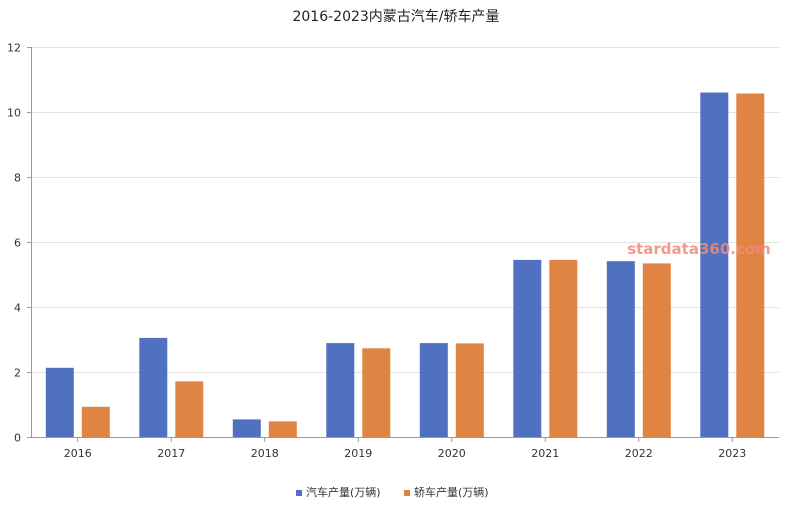 The width and height of the screenshot is (792, 508). Describe the element at coordinates (17, 178) in the screenshot. I see `y-tick-label: 8` at that location.